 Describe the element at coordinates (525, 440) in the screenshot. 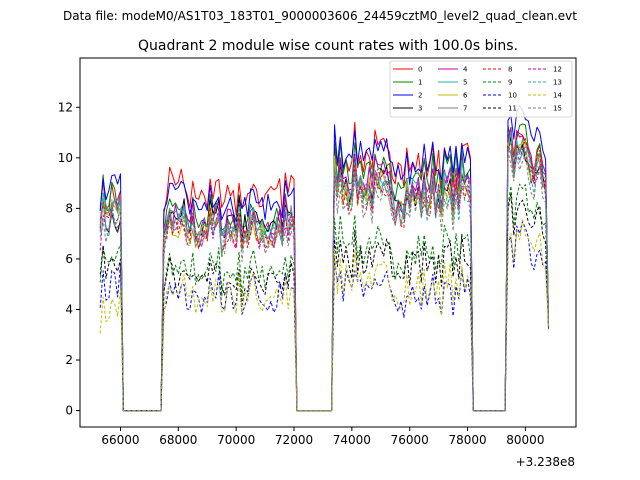

I see `x-tick-label: 80000` at that location.